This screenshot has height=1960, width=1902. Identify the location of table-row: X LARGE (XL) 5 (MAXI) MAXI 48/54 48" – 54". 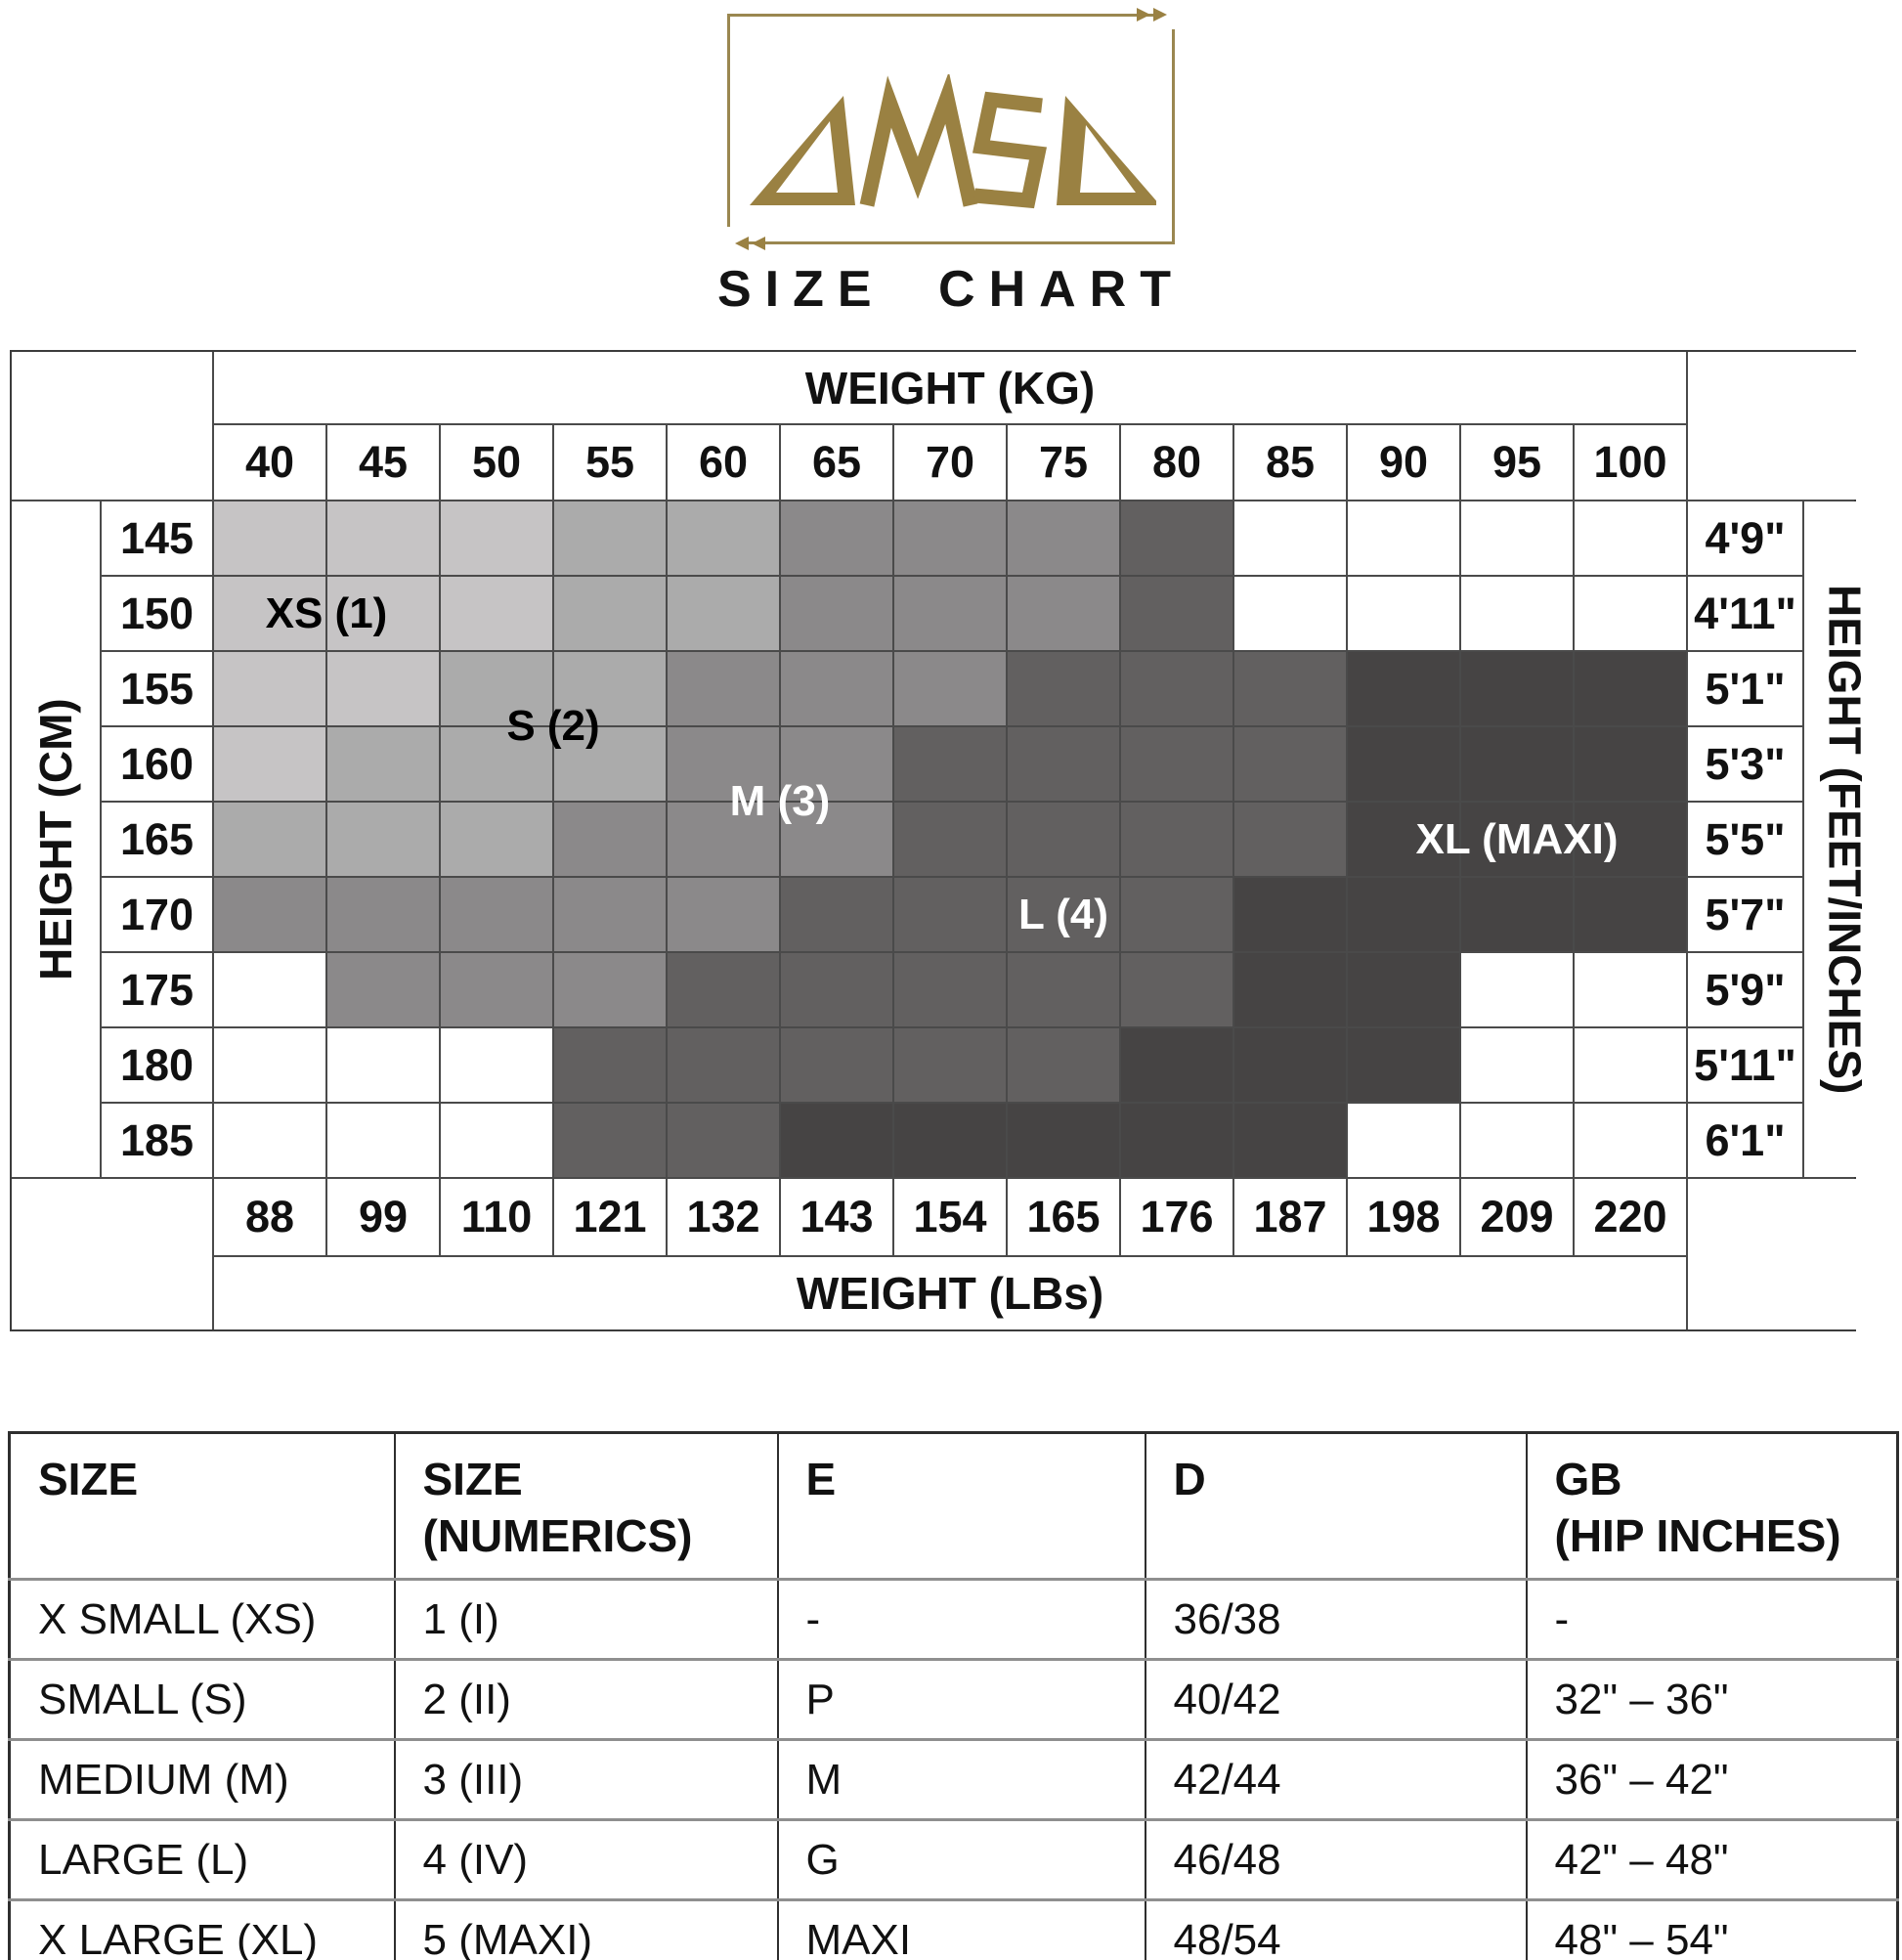
(953, 1929).